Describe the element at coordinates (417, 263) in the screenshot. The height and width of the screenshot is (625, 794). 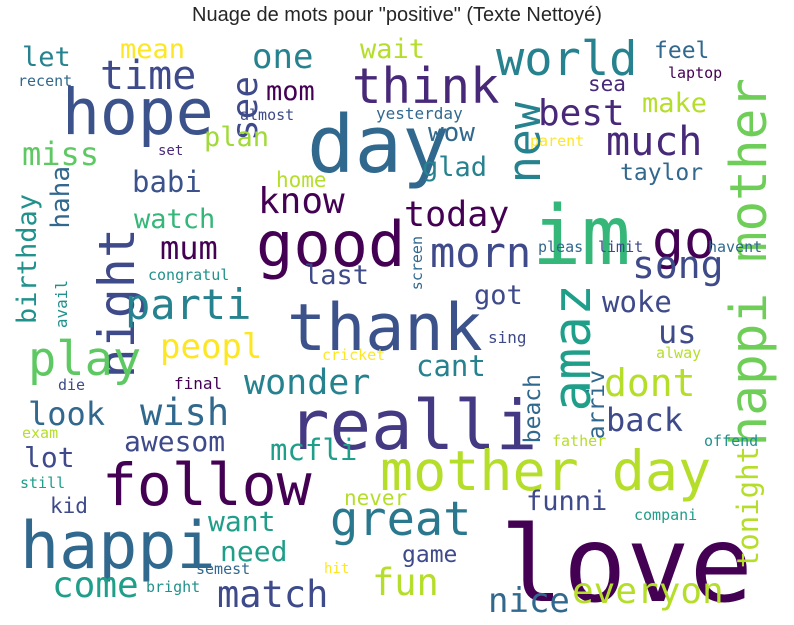
I see `word-screen: screen` at that location.